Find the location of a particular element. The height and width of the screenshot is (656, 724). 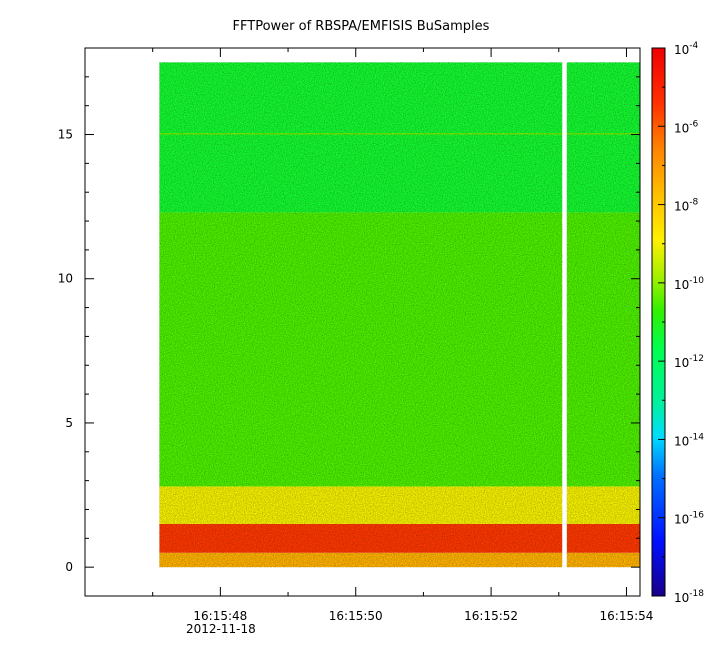

spectrogram-noise is located at coordinates (603, 315).